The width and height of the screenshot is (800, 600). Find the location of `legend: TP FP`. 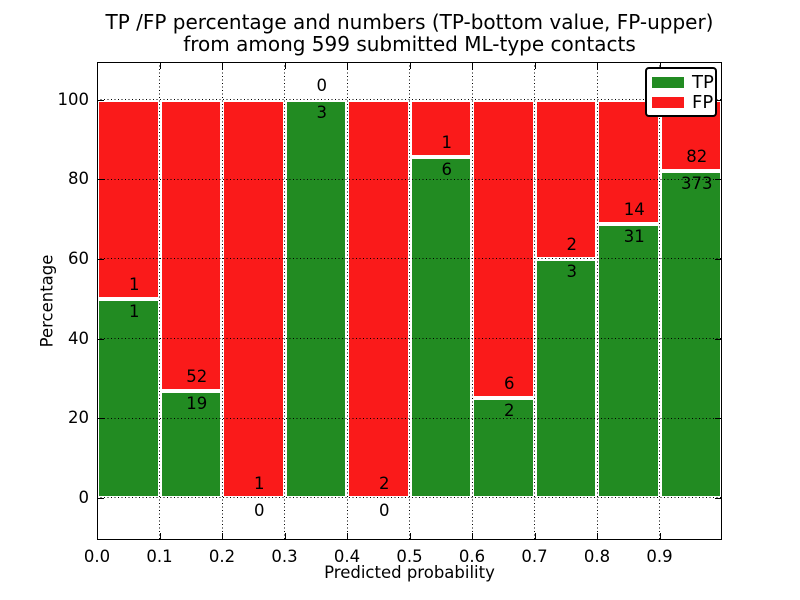

legend: TP FP is located at coordinates (681, 92).